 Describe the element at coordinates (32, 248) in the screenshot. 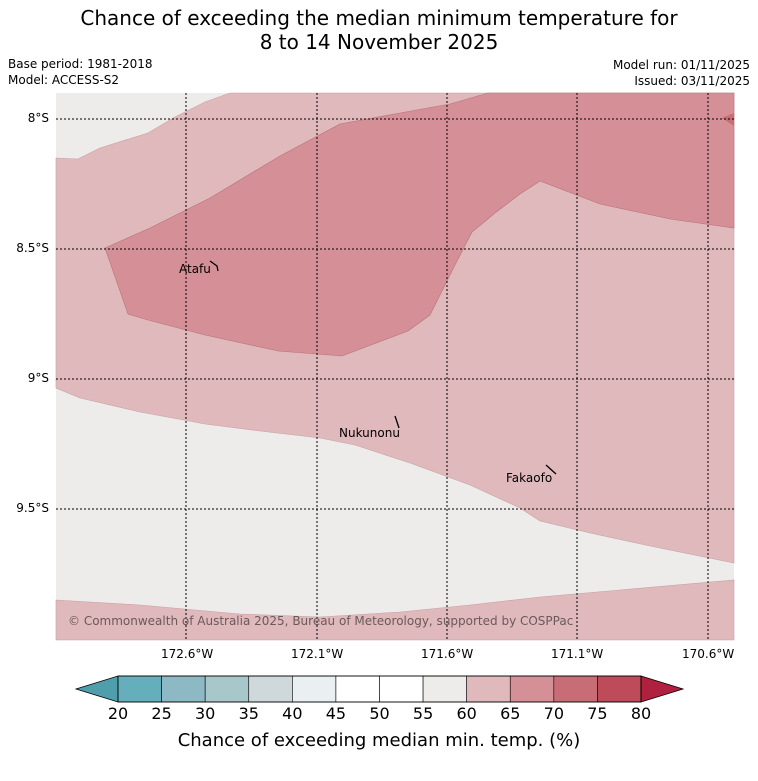

I see `lat-label-8-5: 8.5°S` at that location.